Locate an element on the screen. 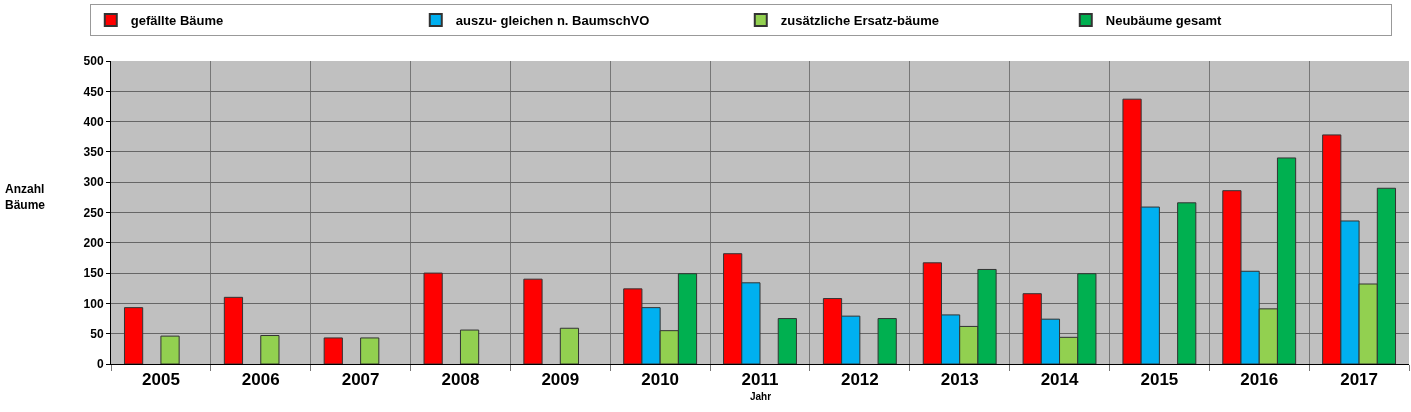  y-tick-label: 200 is located at coordinates (93, 243).